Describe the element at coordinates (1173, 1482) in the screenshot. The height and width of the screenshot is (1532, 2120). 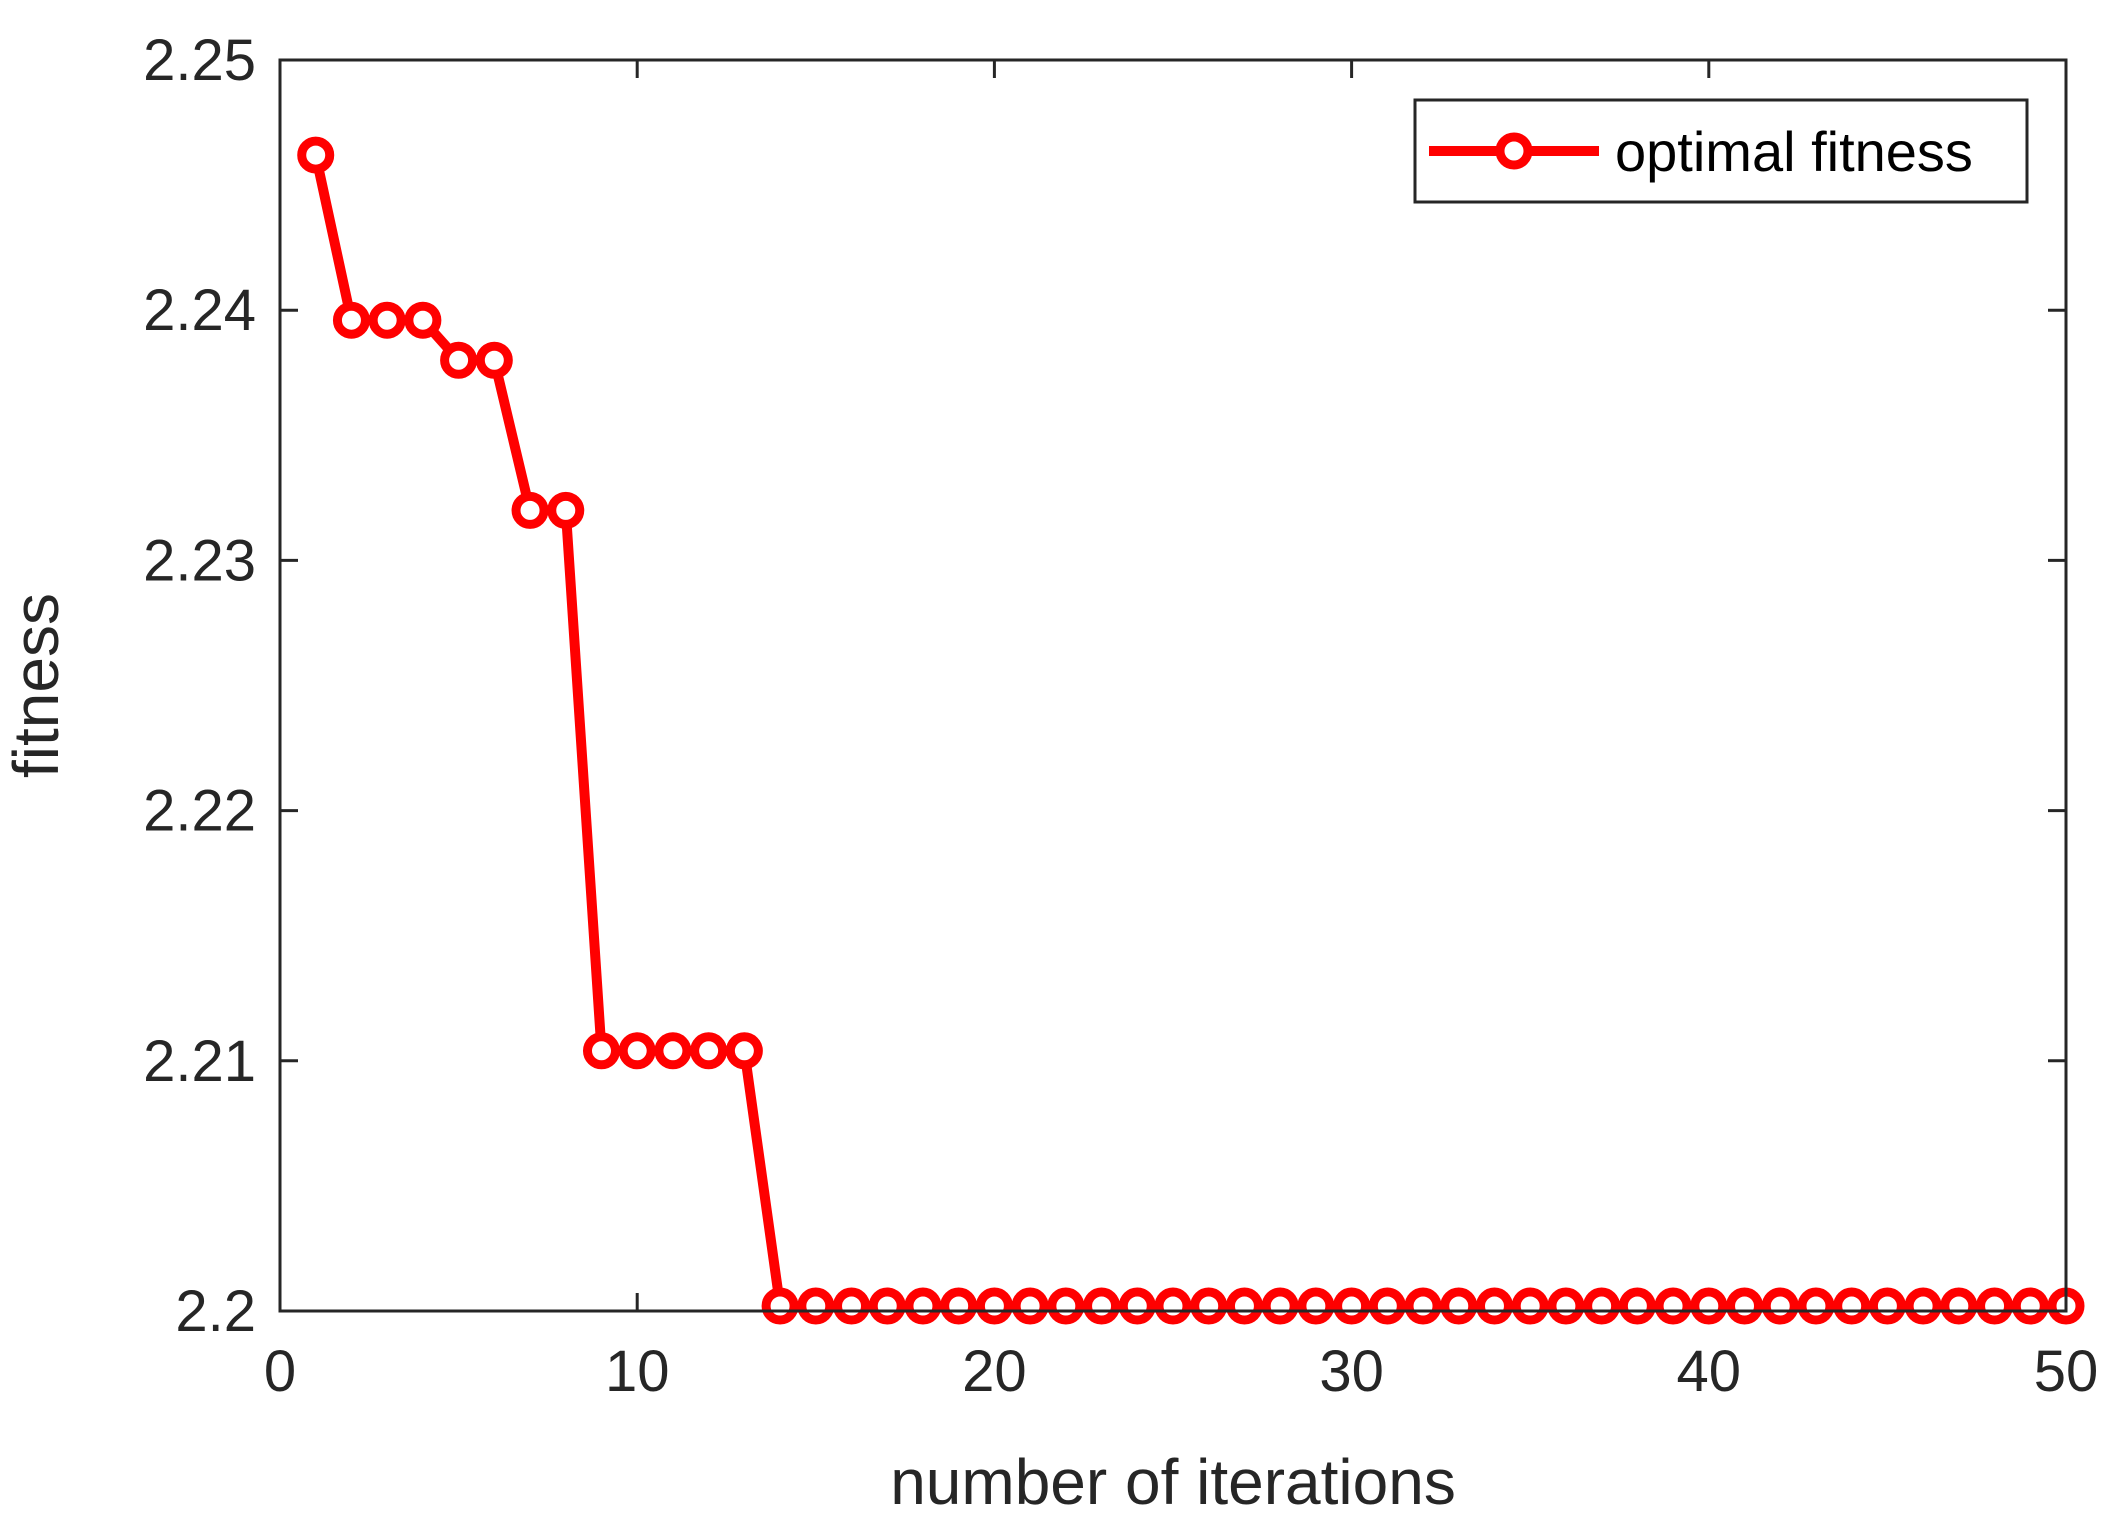
I see `x-axis-label: number of iterations` at that location.